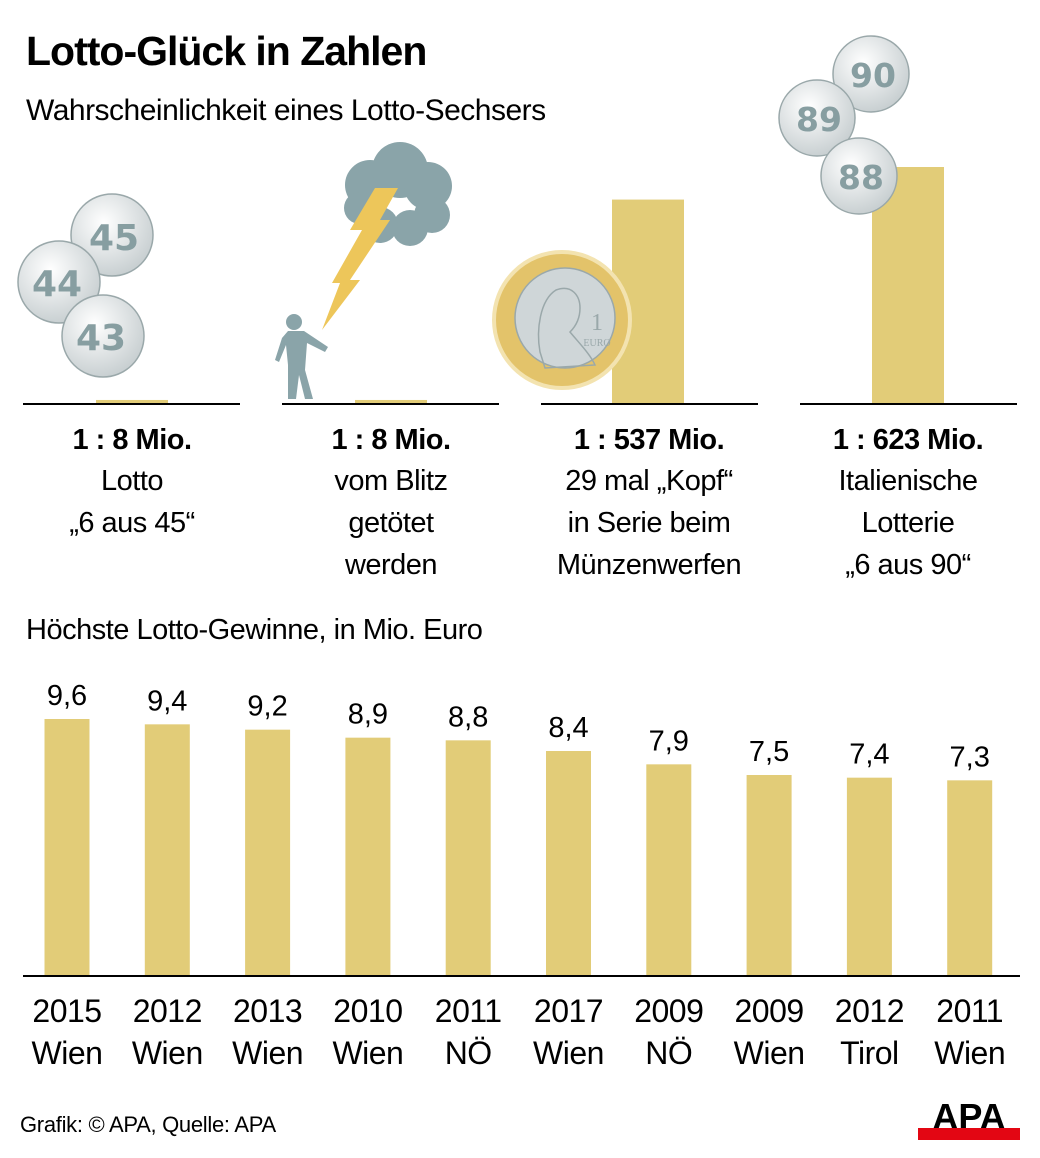 Image resolution: width=1040 pixels, height=1158 pixels. What do you see at coordinates (301, 356) in the screenshot?
I see `person-icon` at bounding box center [301, 356].